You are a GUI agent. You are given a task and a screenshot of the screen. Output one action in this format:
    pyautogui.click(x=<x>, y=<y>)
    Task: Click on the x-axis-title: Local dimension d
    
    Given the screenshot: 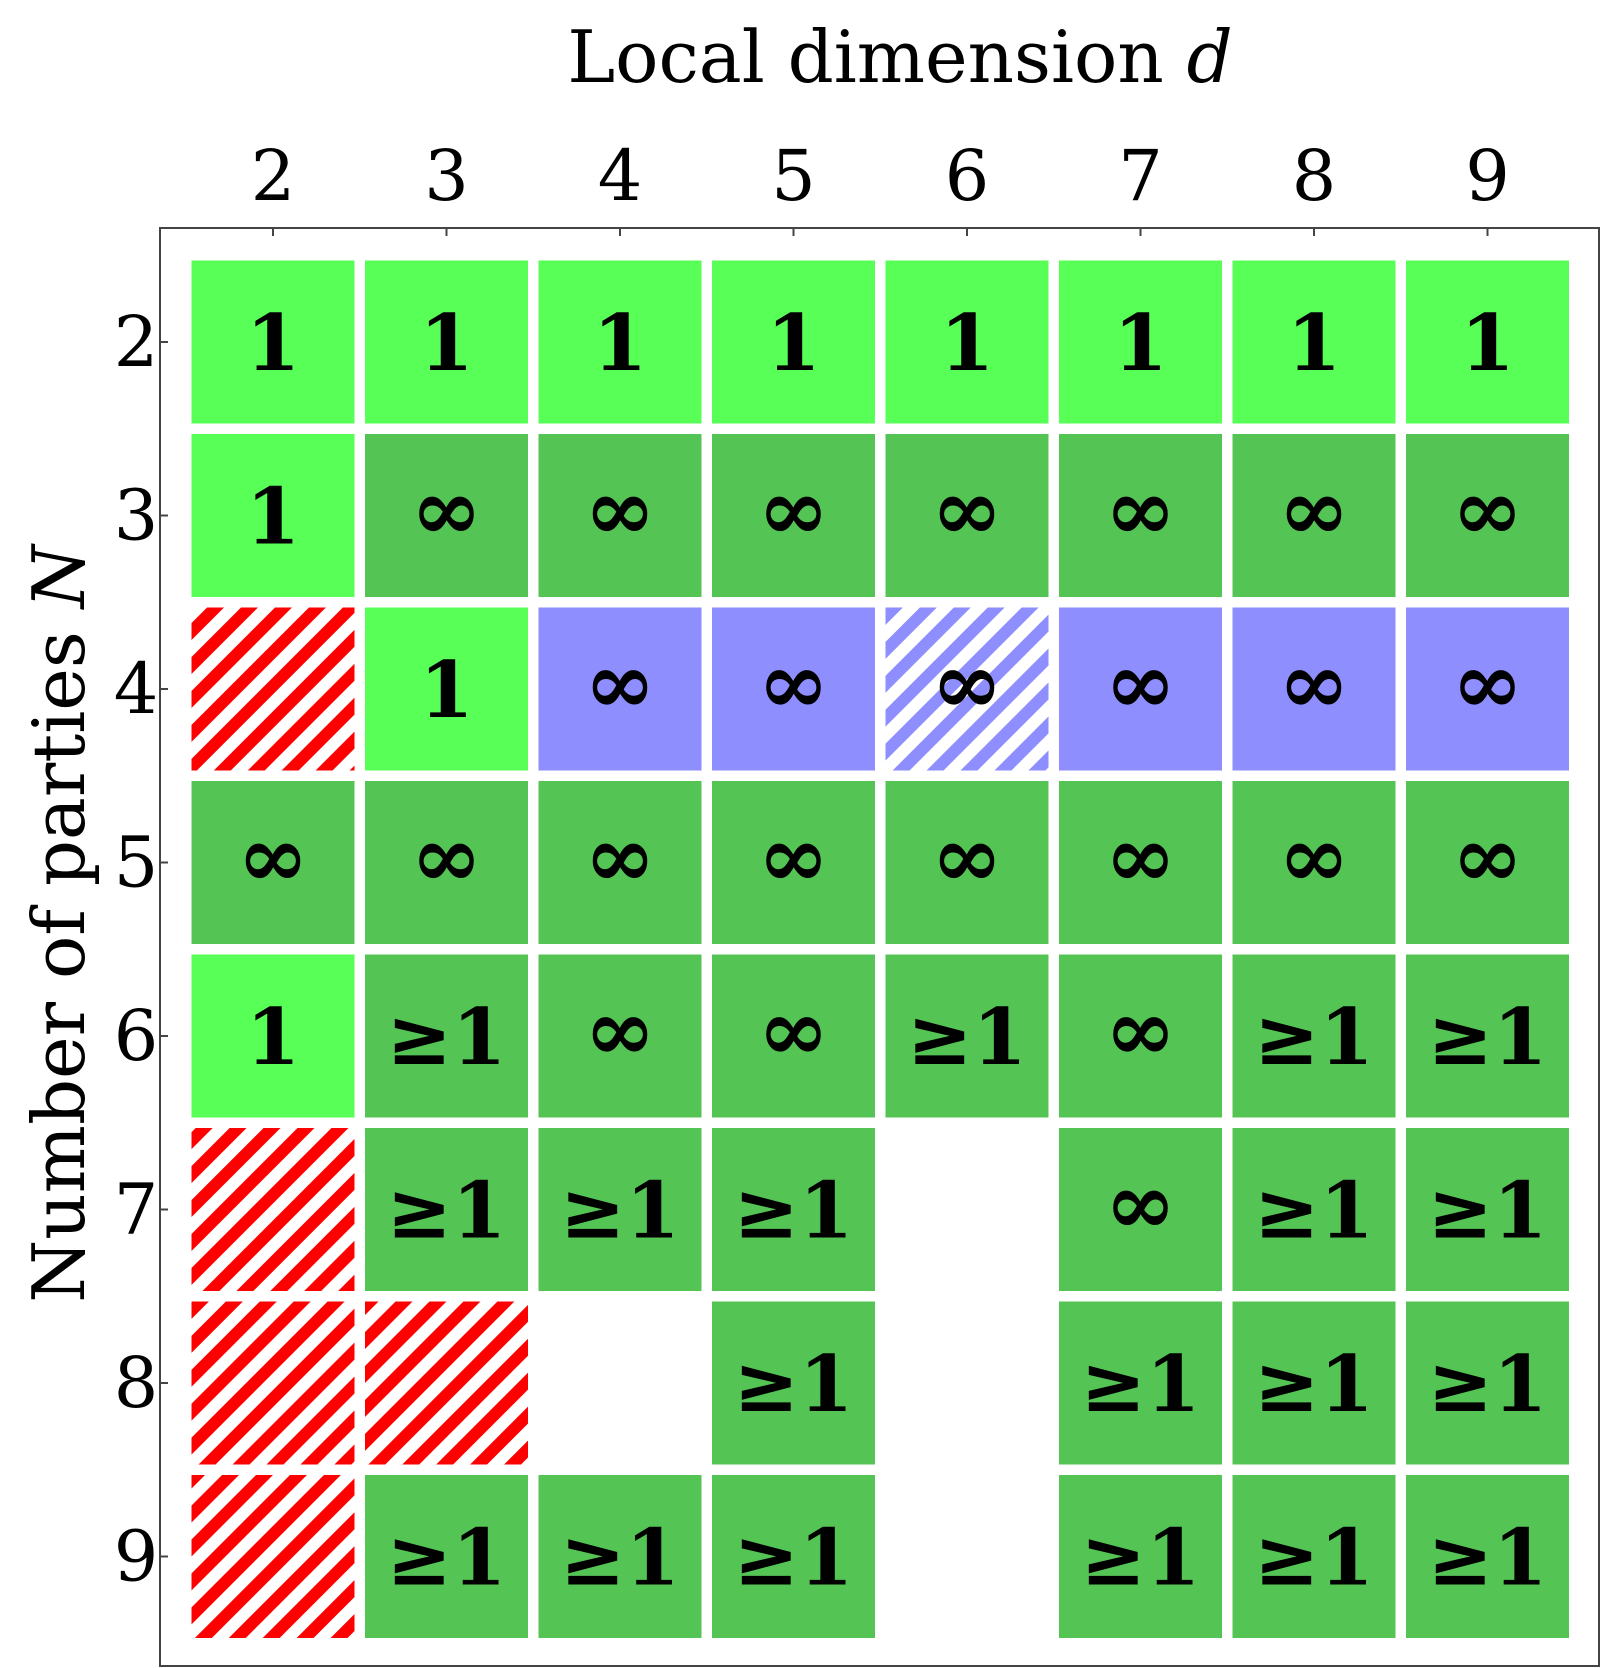 What is the action you would take?
    pyautogui.click(x=899, y=57)
    